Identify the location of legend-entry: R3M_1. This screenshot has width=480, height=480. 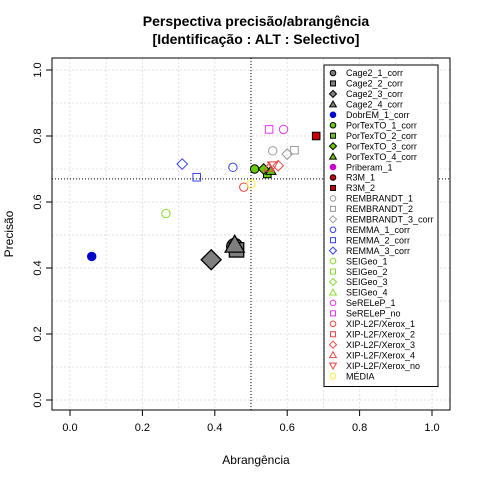
(360, 178).